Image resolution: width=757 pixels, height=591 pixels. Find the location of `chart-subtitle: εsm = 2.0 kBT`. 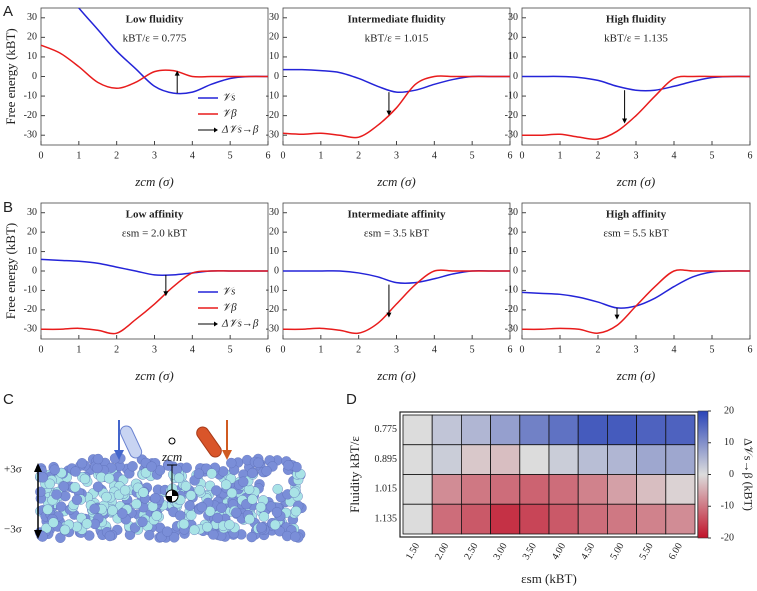

chart-subtitle: εsm = 2.0 kBT is located at coordinates (154, 234).